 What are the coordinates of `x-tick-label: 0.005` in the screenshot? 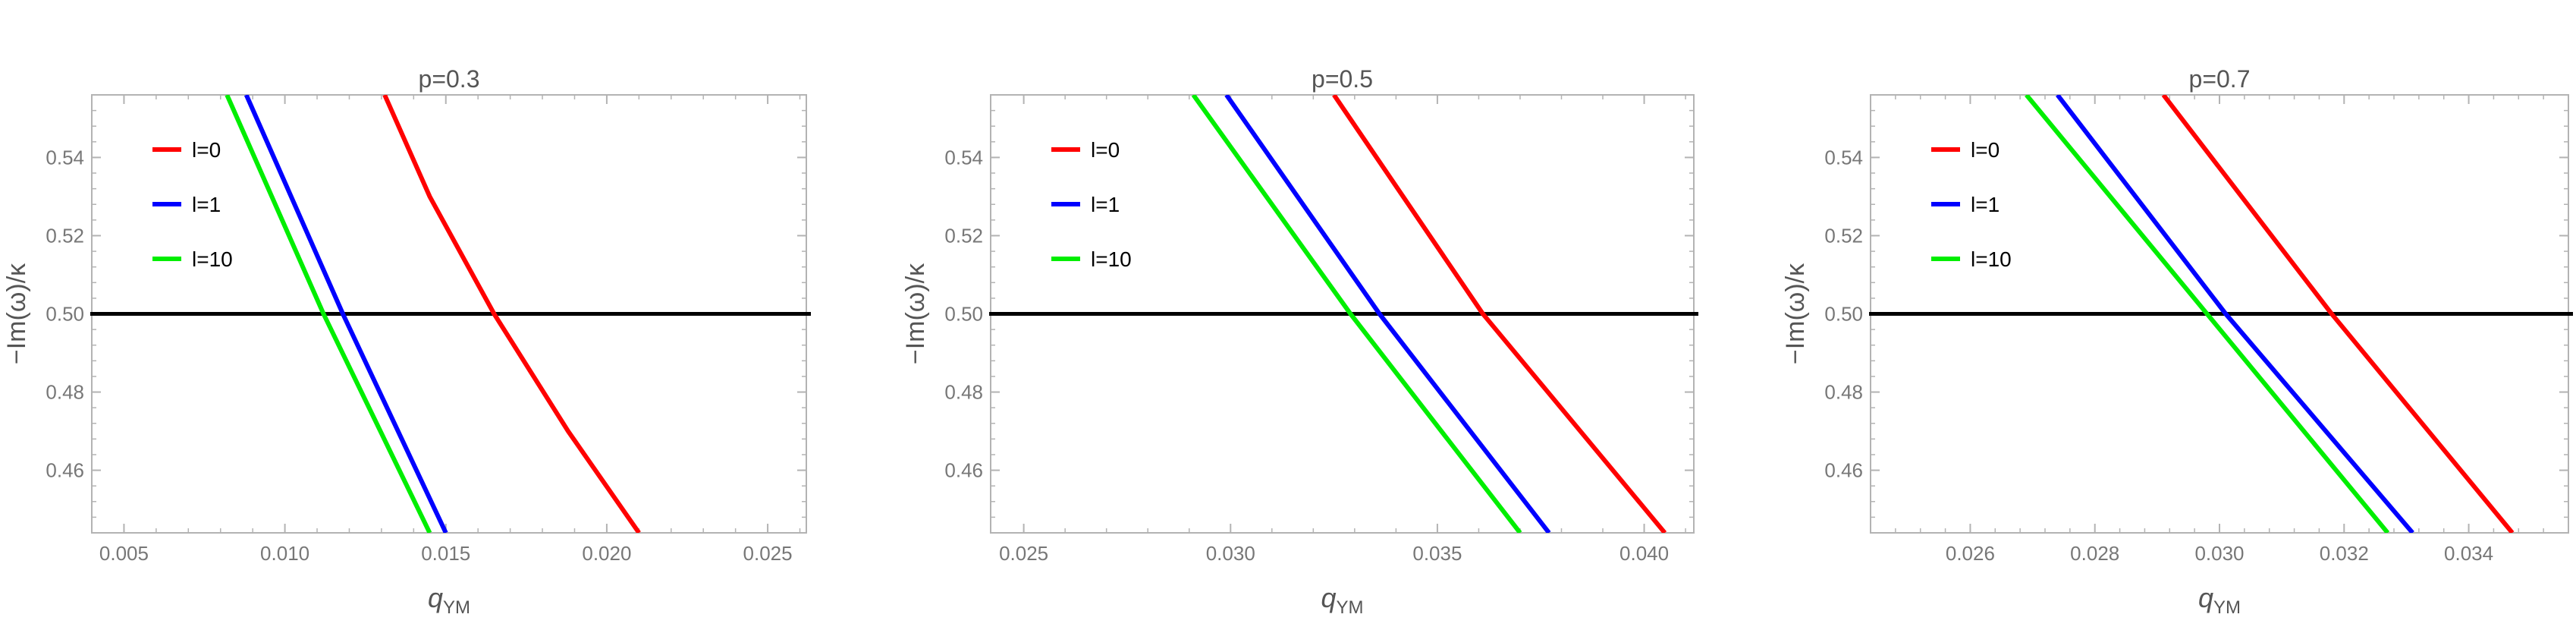 It's located at (124, 553).